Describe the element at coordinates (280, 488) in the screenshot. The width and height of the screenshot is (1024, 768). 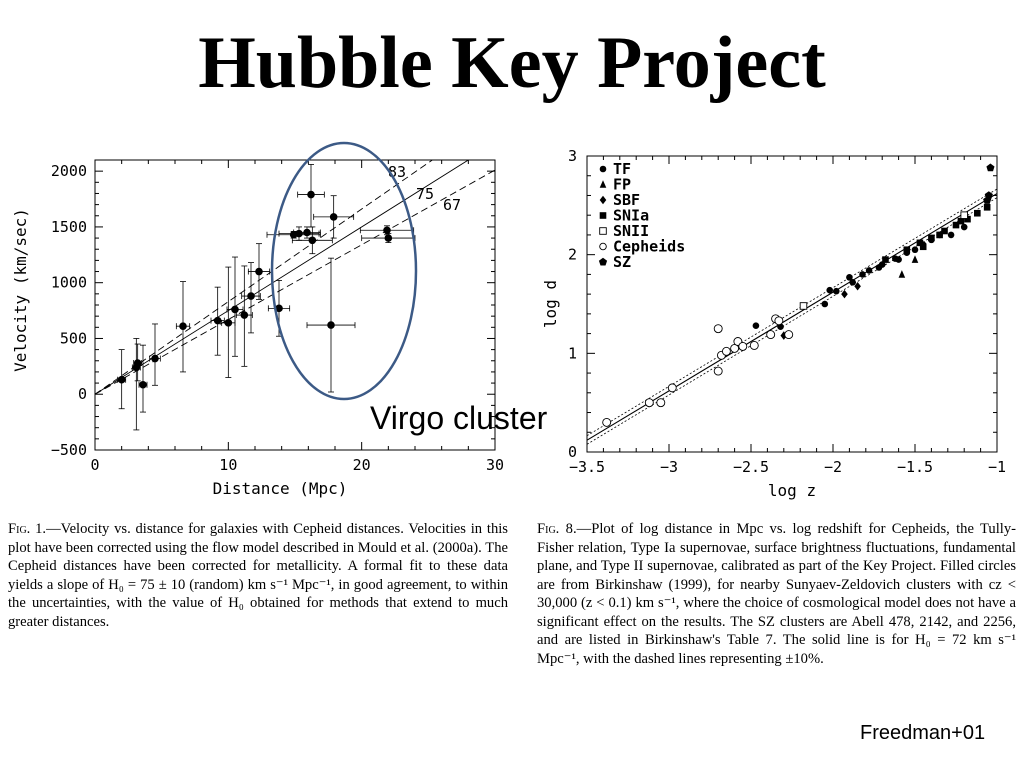
I see `x-axis-label: Distance (Mpc)` at that location.